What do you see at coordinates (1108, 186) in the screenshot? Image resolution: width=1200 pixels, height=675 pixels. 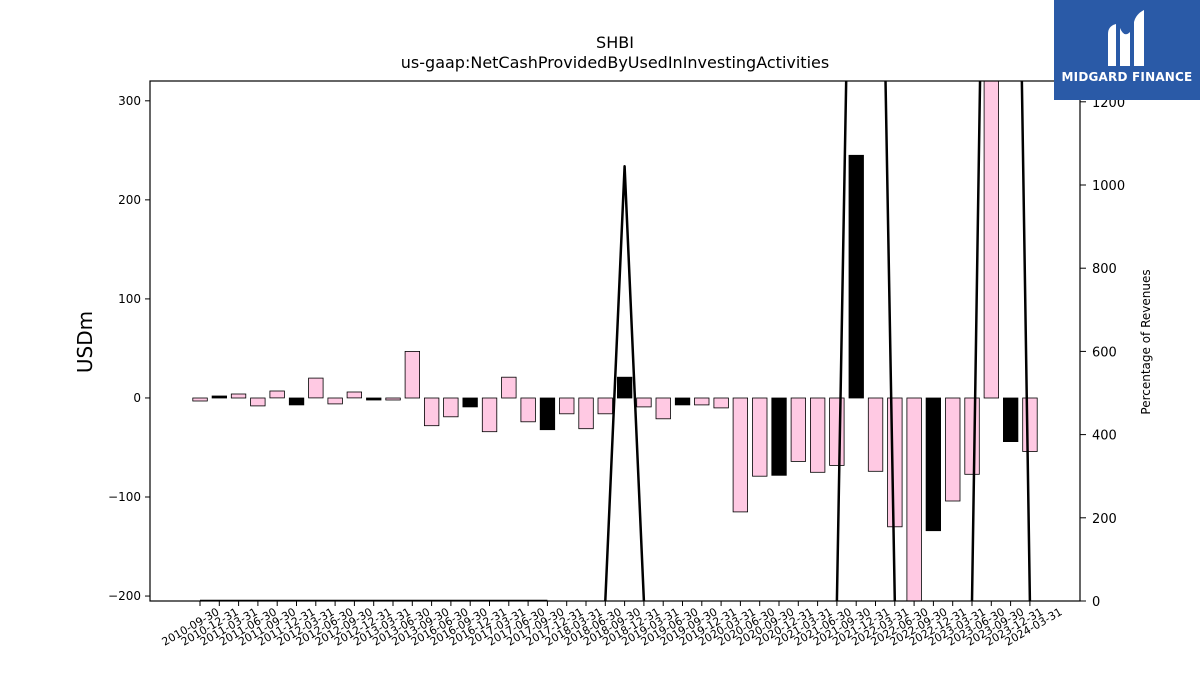 I see `y2-tick-label: 1000` at bounding box center [1108, 186].